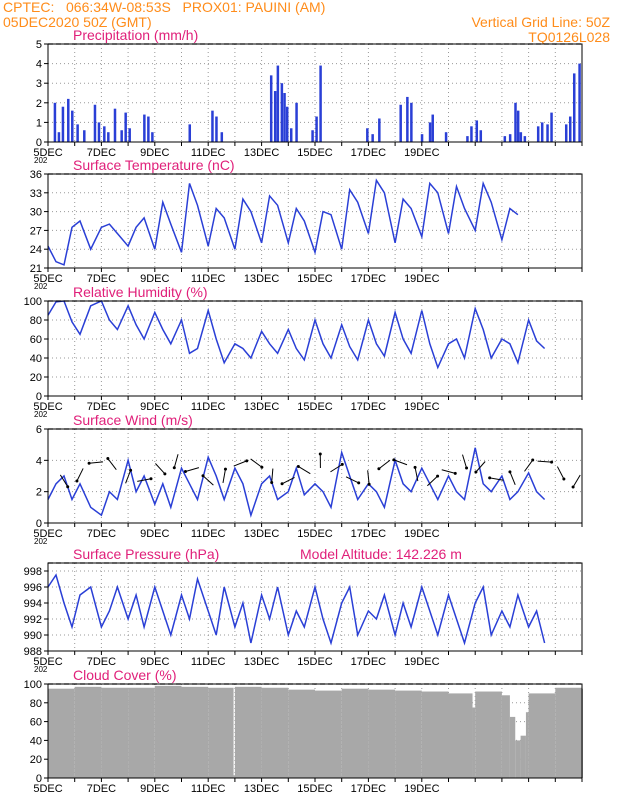  Describe the element at coordinates (33, 588) in the screenshot. I see `y-tick-label: 996` at that location.